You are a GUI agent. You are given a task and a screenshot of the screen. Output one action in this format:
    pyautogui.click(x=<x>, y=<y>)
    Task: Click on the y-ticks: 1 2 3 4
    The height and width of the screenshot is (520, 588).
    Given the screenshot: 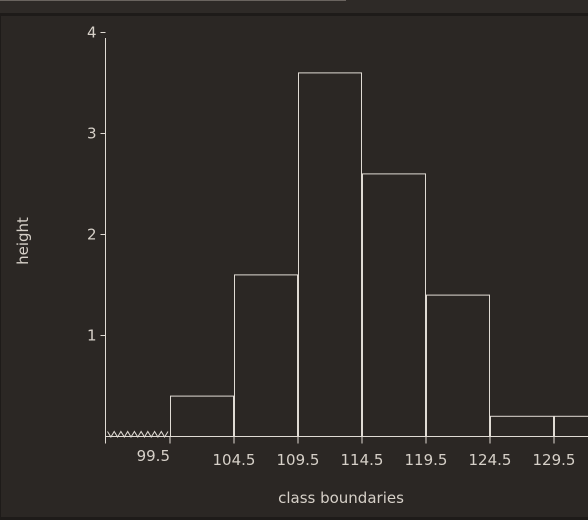 What is the action you would take?
    pyautogui.click(x=96, y=184)
    